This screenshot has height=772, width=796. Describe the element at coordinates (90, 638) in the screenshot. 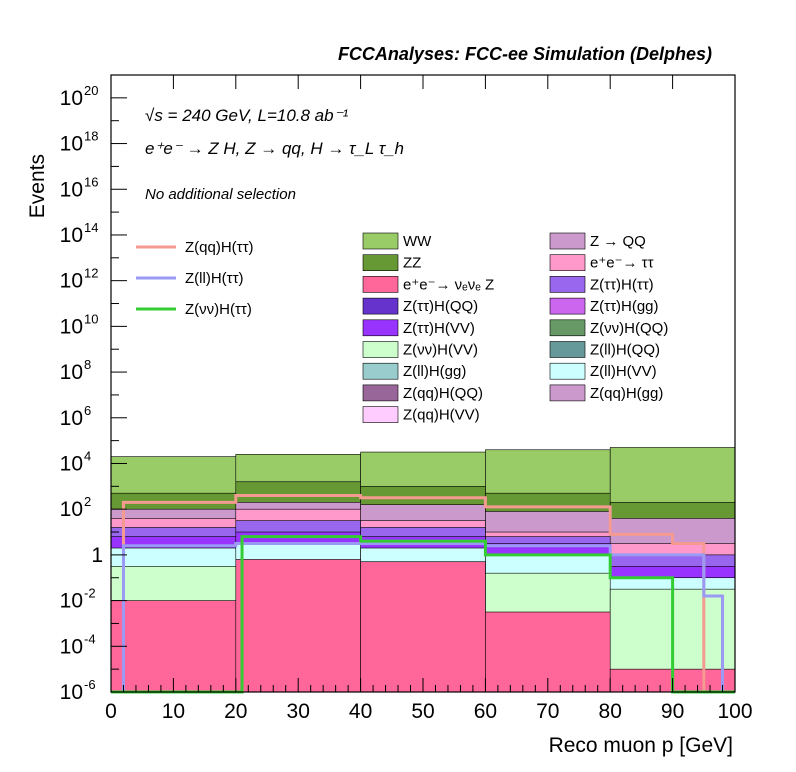

I see `y-tick-exponent: -4` at that location.